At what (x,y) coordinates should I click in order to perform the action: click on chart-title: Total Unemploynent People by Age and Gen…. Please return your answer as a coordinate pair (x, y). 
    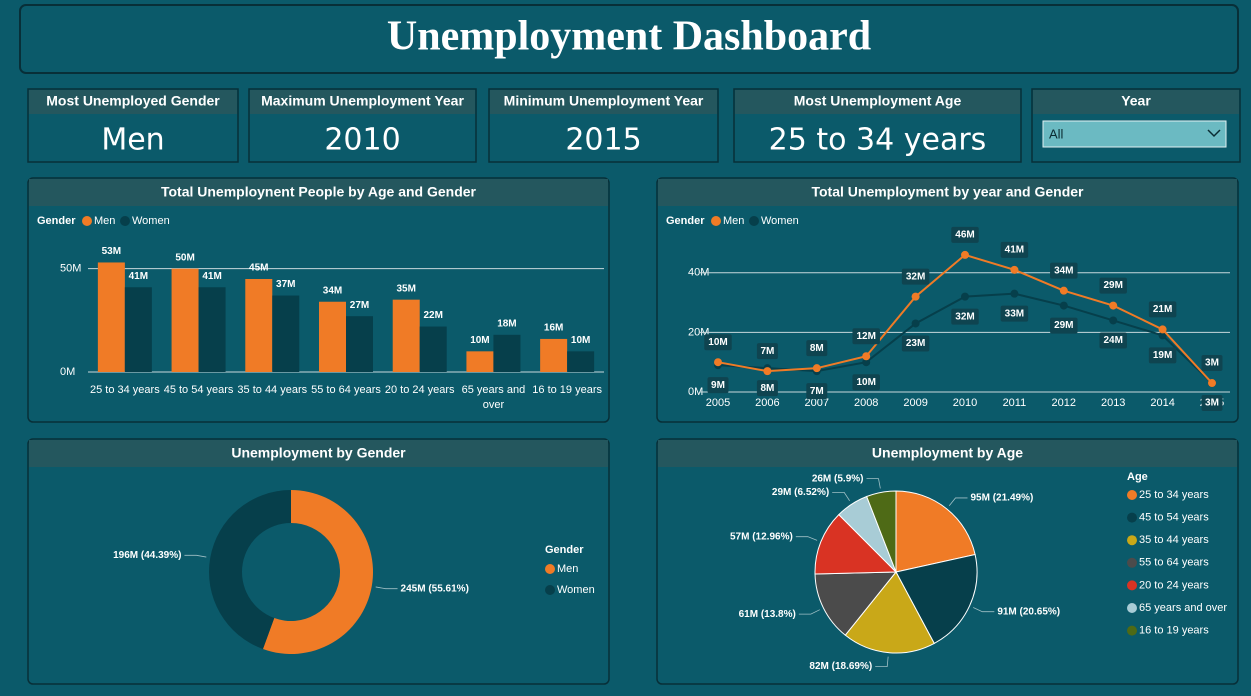
    Looking at the image, I should click on (319, 192).